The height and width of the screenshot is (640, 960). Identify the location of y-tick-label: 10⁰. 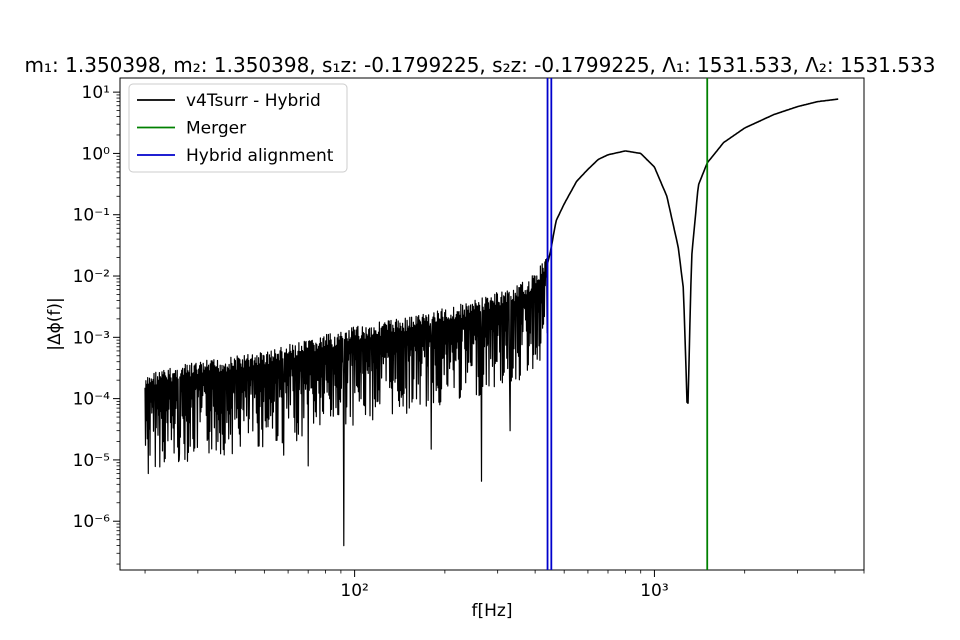
(96, 154).